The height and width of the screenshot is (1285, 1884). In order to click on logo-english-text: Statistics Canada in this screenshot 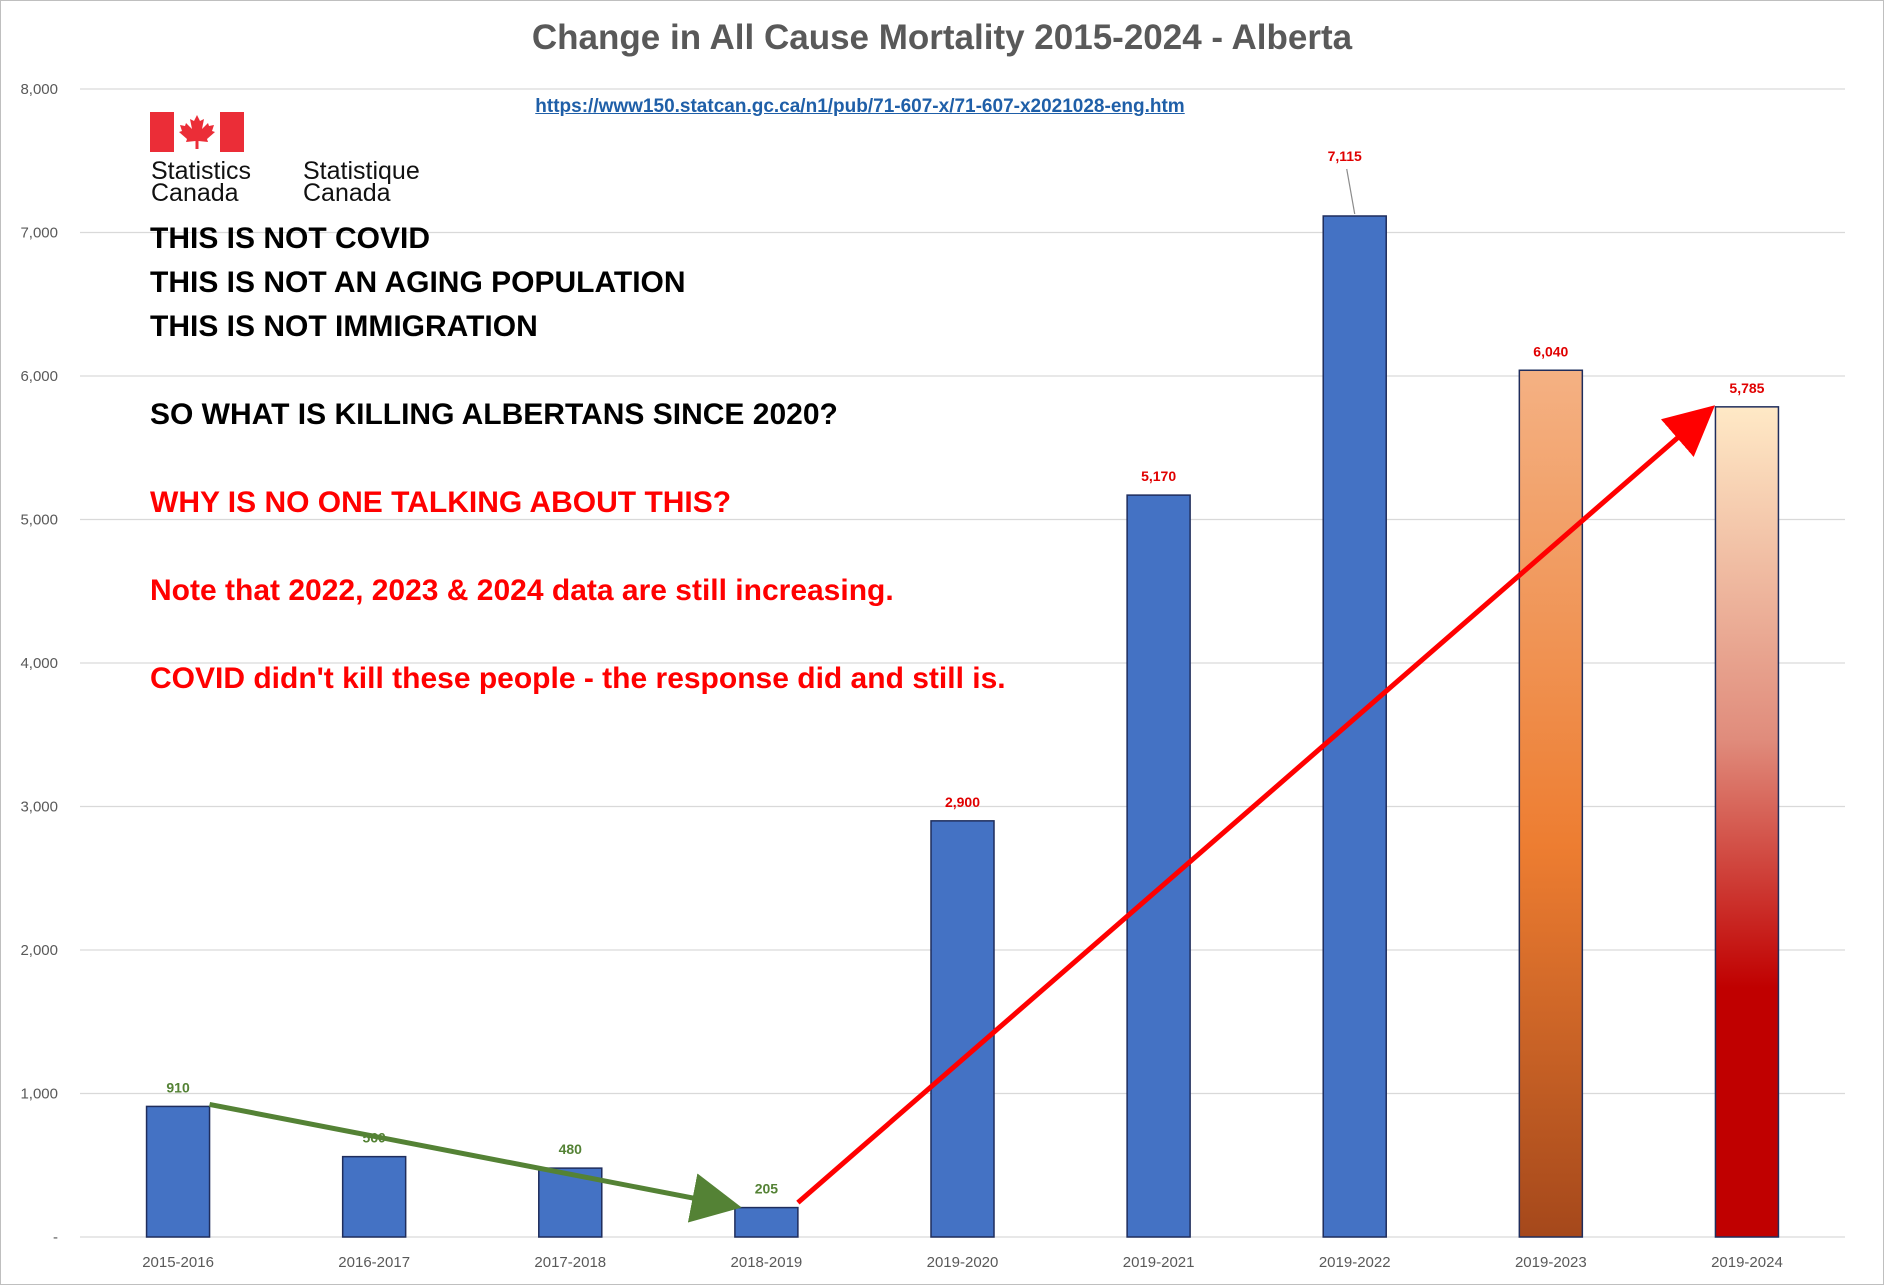, I will do `click(201, 182)`.